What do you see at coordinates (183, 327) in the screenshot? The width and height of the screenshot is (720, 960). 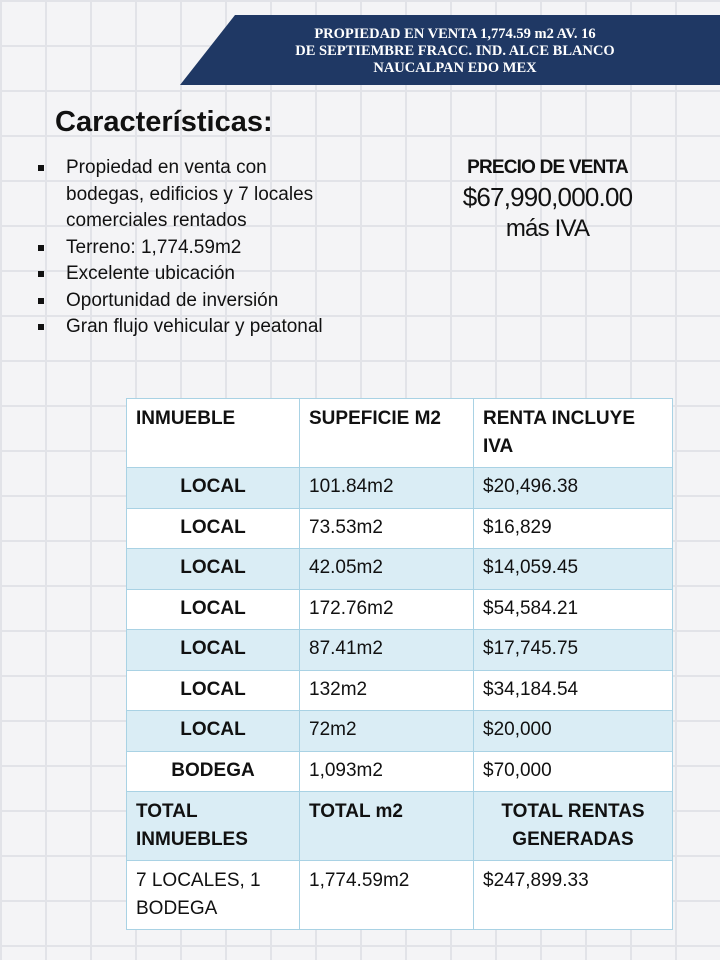 I see `feature-item: Gran flujo vehicular y peatonal` at bounding box center [183, 327].